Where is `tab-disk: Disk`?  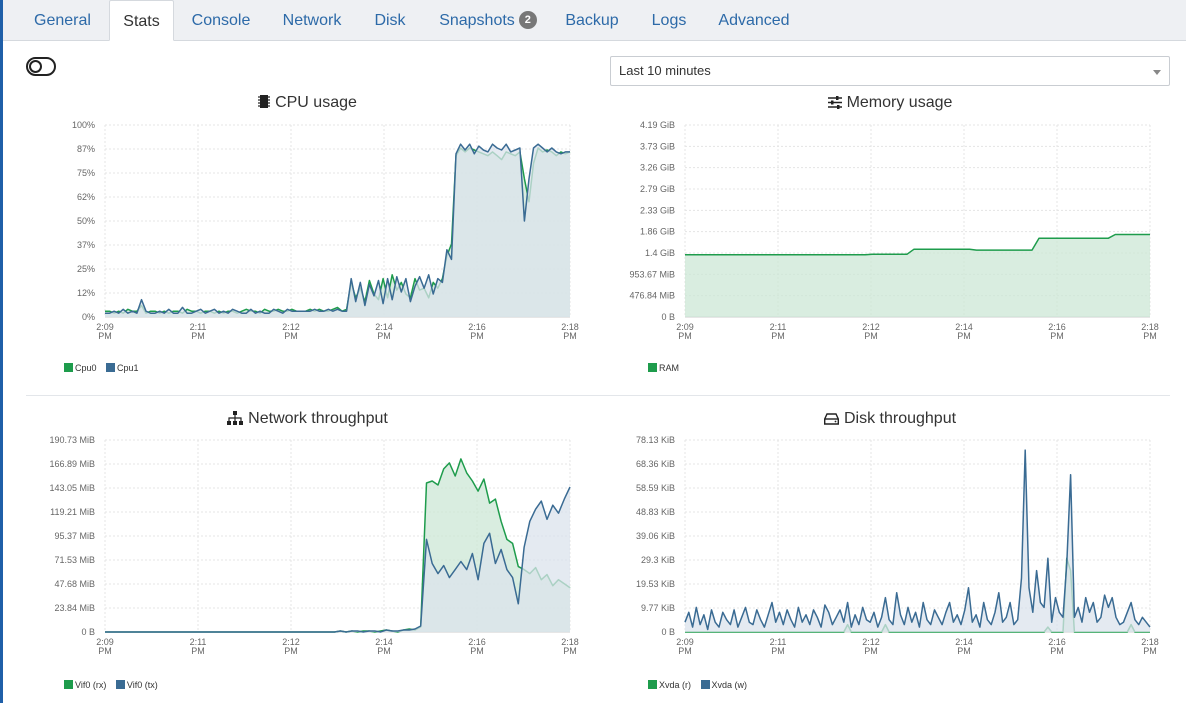 tab-disk: Disk is located at coordinates (390, 20).